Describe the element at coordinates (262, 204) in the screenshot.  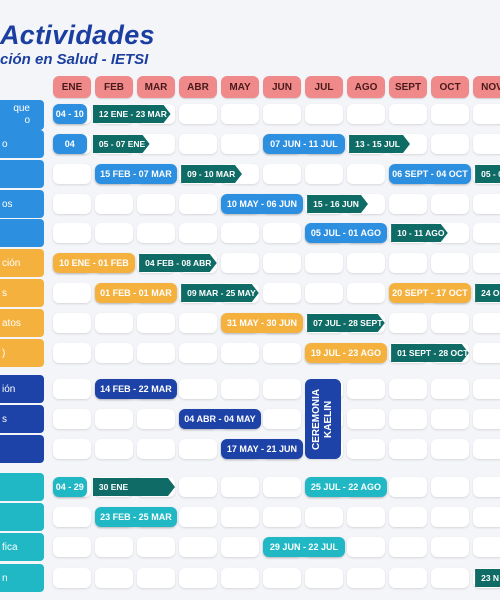
I see `event-bar: 10 MAY - 06 JUN` at that location.